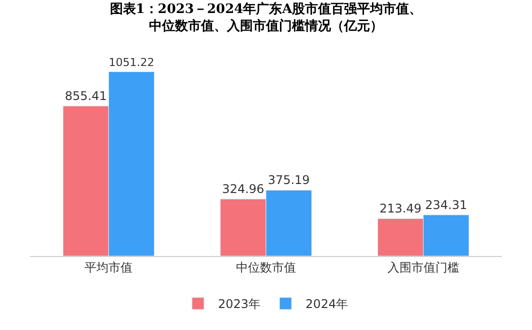 Image resolution: width=532 pixels, height=330 pixels. What do you see at coordinates (85, 96) in the screenshot?
I see `data-label: 855.41` at bounding box center [85, 96].